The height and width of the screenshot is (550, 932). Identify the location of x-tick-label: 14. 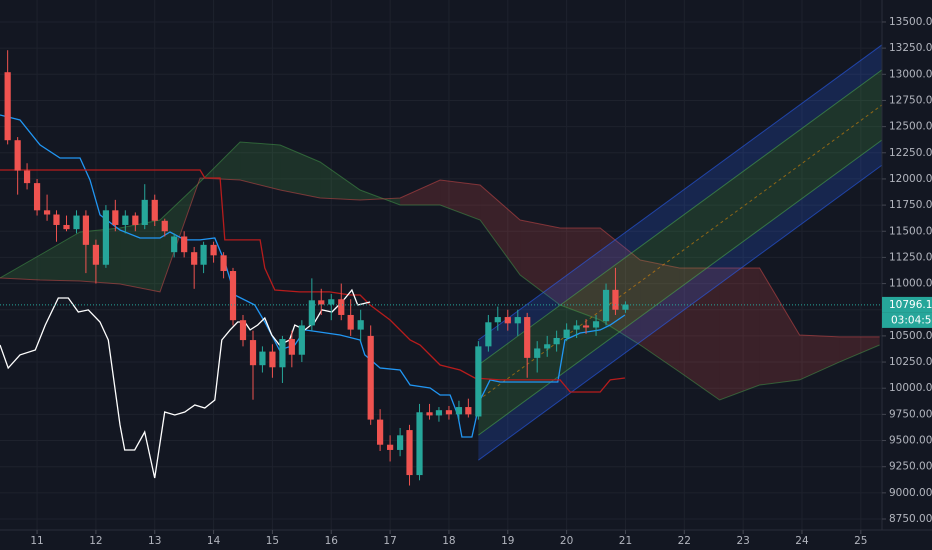
(214, 541).